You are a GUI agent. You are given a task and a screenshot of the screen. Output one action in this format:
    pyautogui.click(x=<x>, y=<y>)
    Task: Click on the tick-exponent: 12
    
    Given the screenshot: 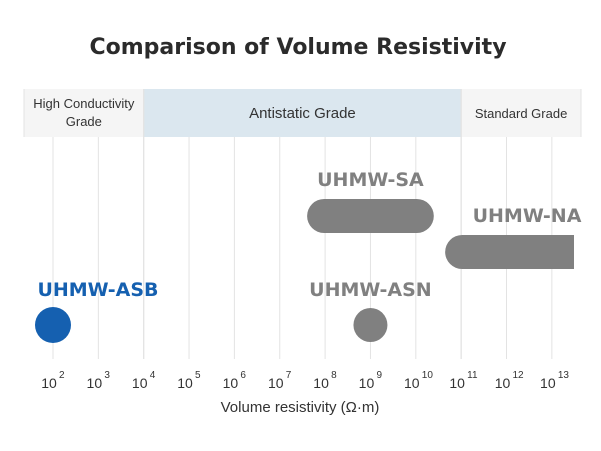 What is the action you would take?
    pyautogui.click(x=519, y=375)
    